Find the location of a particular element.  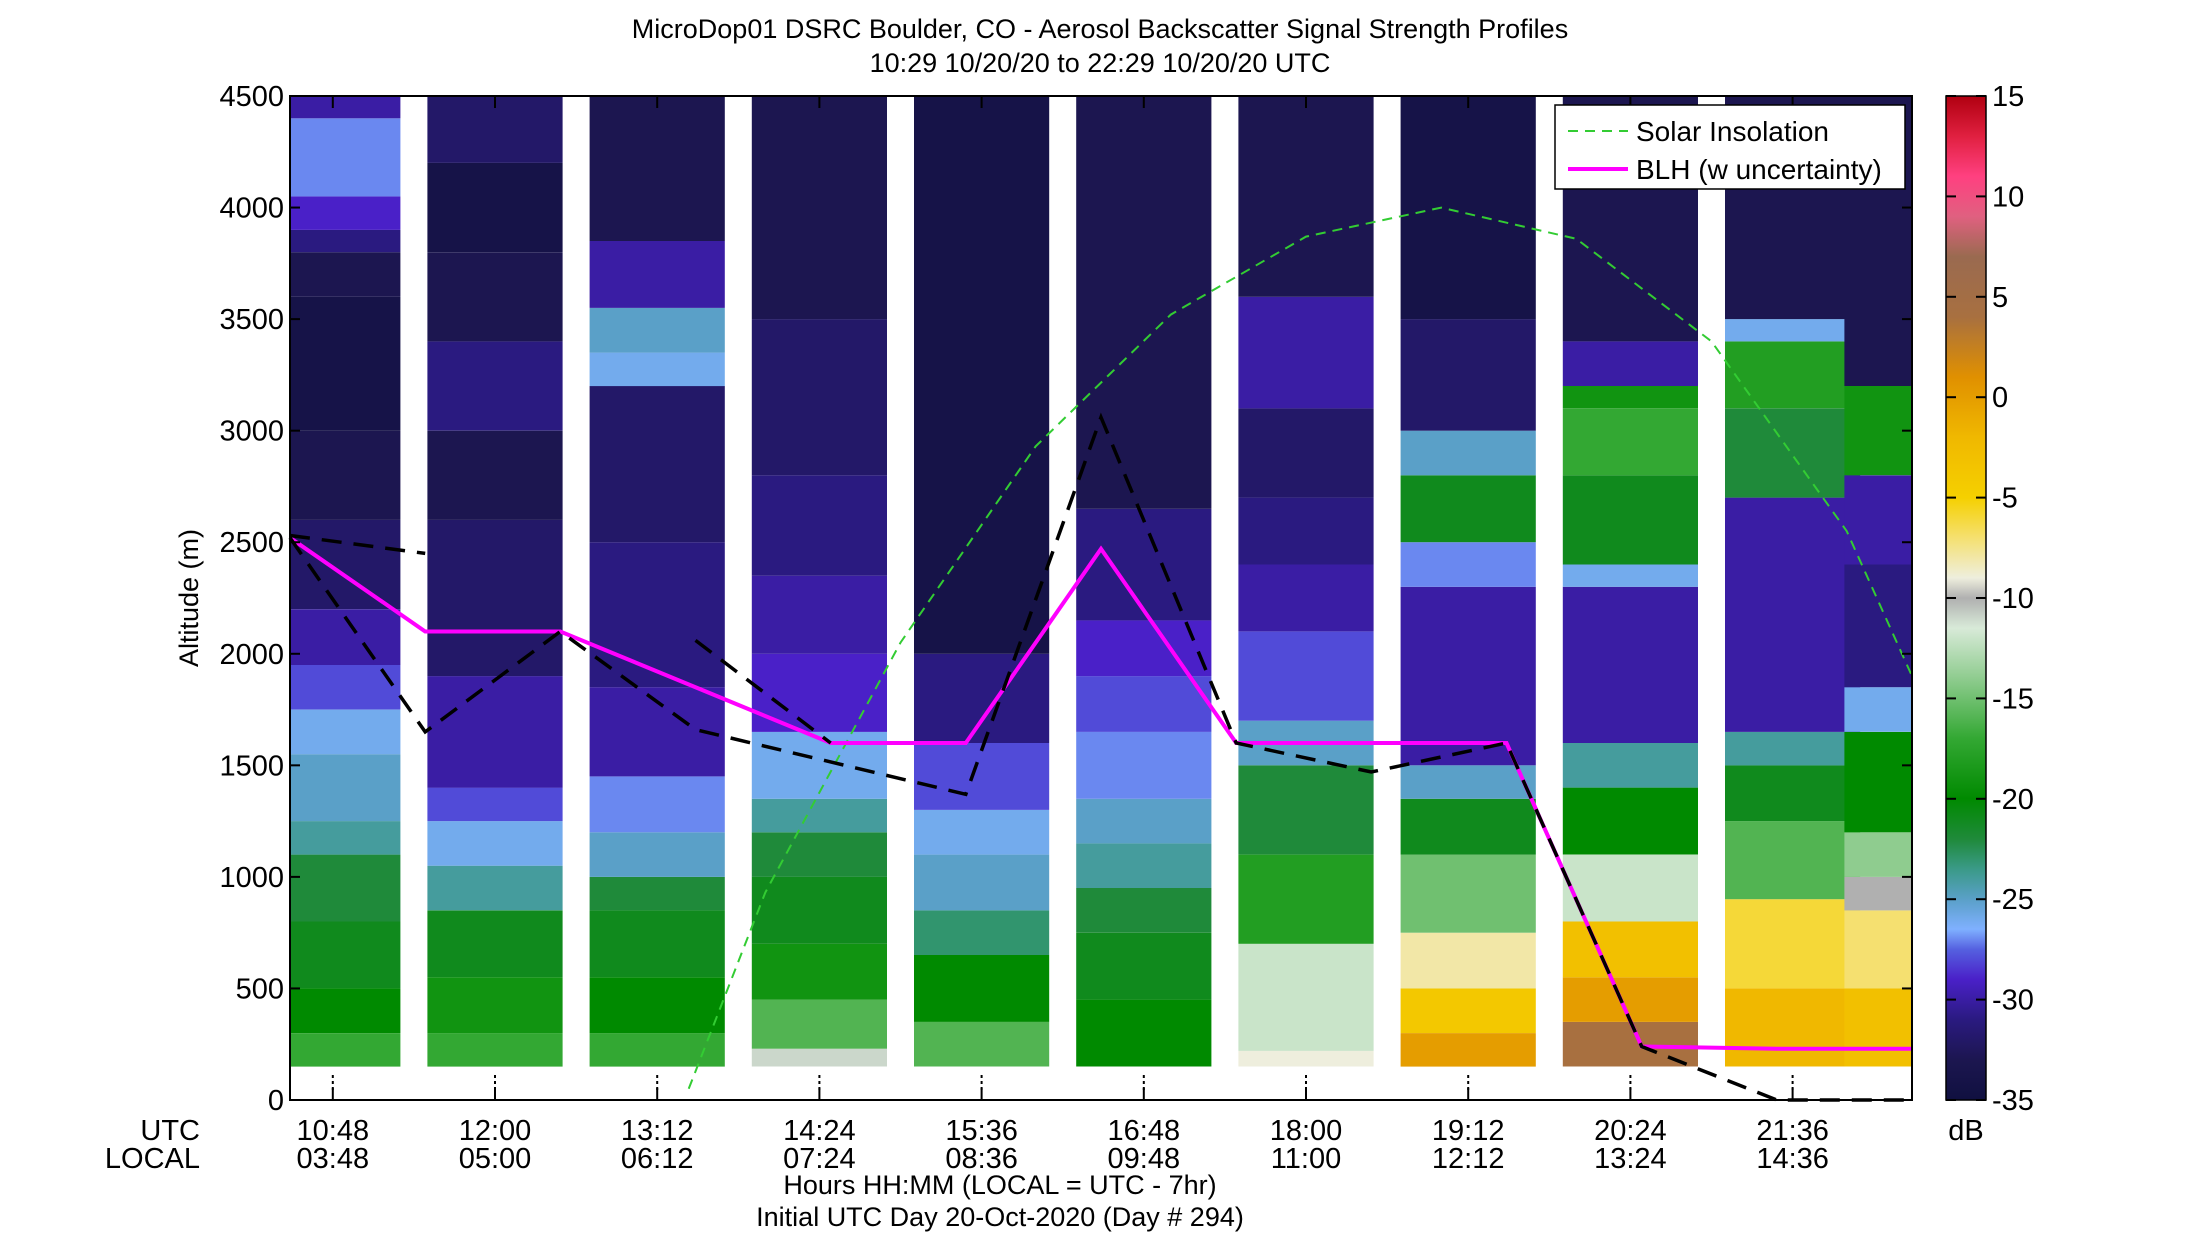

x-tick-label-local: 05:00 is located at coordinates (495, 1159).